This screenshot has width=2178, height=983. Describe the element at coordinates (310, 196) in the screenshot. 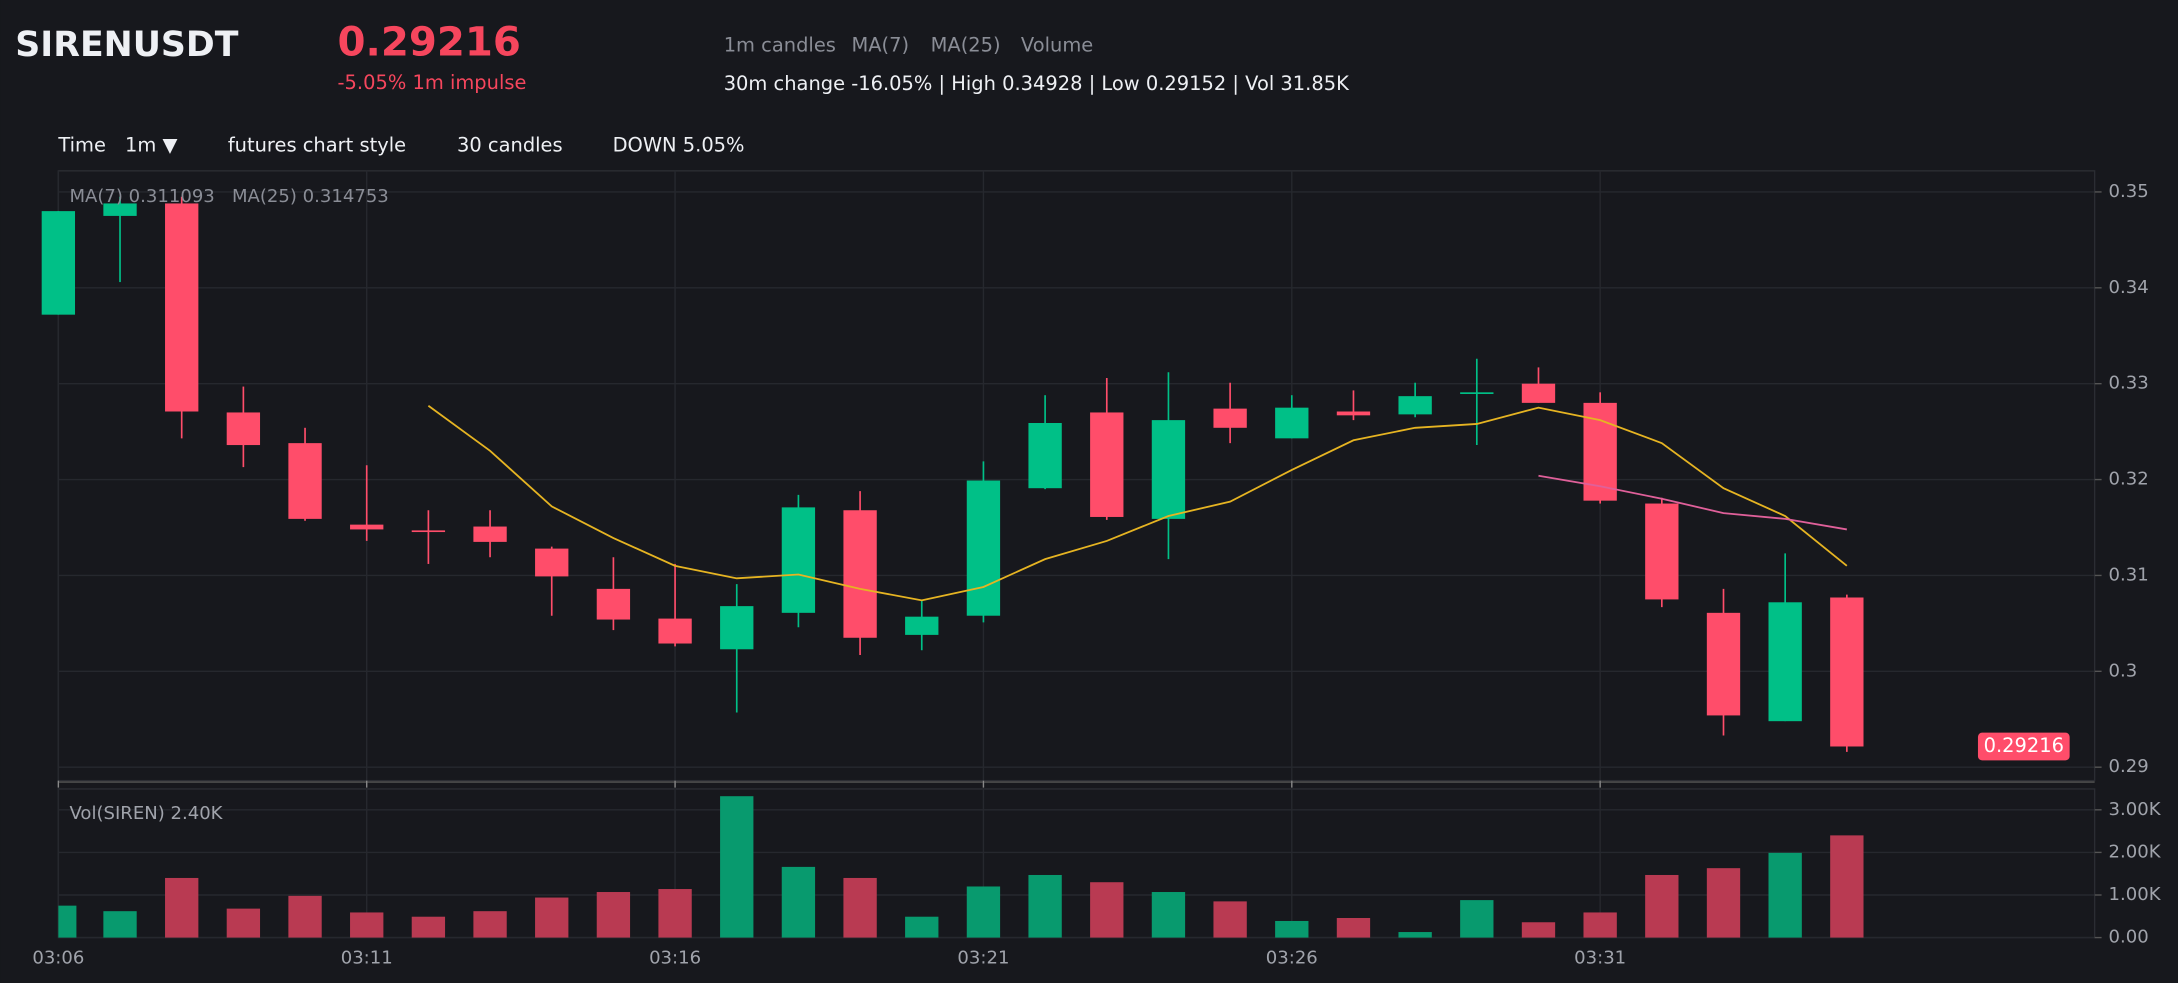

I see `ma-label: MA(25) 0.314753` at that location.